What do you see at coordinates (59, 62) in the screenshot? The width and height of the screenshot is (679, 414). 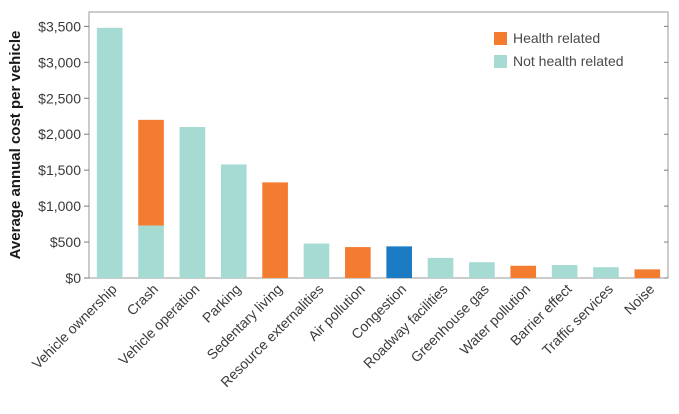 I see `y-tick-label: $3,000` at bounding box center [59, 62].